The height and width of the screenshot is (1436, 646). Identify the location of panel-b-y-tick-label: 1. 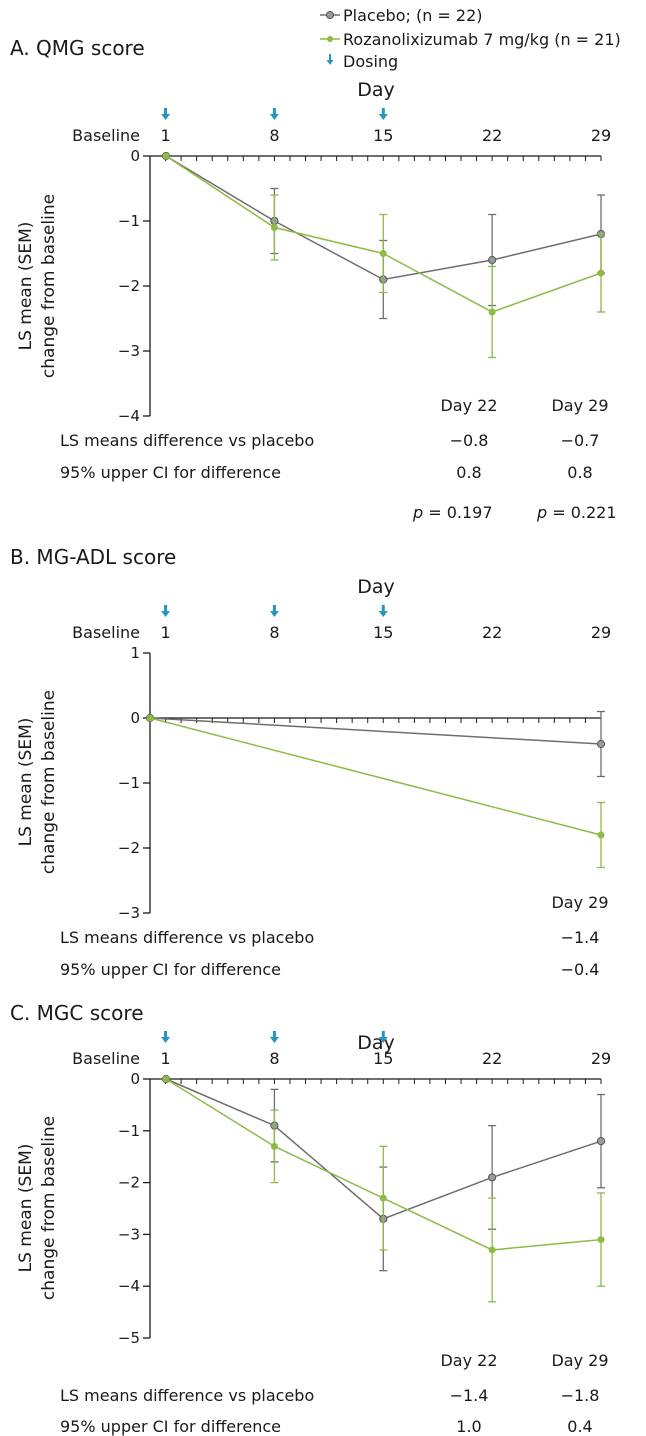
(135, 653).